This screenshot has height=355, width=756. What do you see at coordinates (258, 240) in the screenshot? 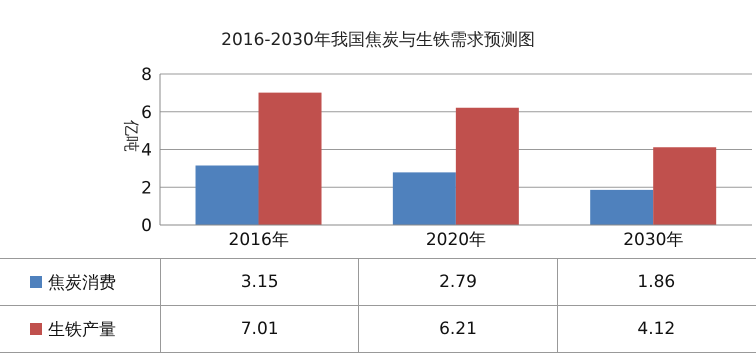
I see `x-tick-label: 2016年` at bounding box center [258, 240].